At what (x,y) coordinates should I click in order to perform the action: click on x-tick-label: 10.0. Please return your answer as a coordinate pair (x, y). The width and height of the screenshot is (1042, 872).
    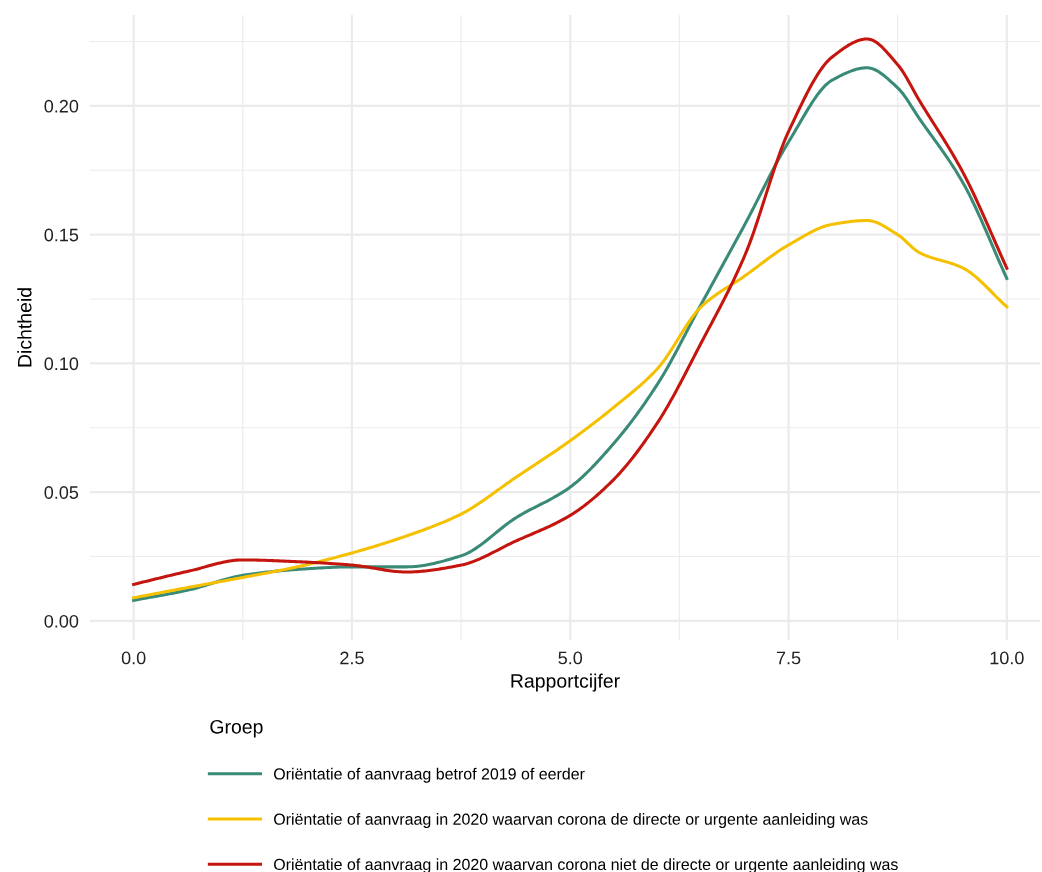
    Looking at the image, I should click on (1007, 658).